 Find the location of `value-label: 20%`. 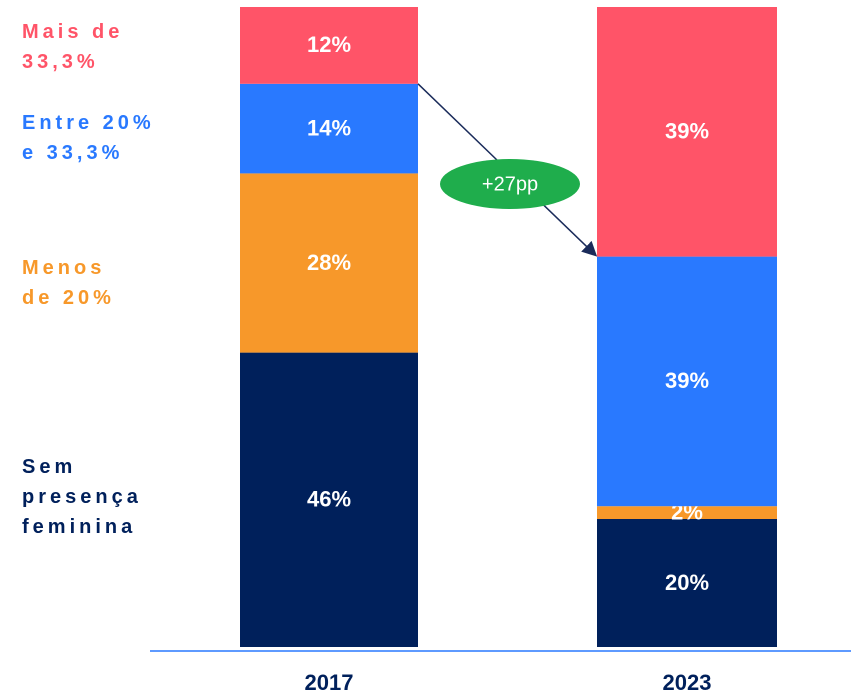

value-label: 20% is located at coordinates (687, 582).